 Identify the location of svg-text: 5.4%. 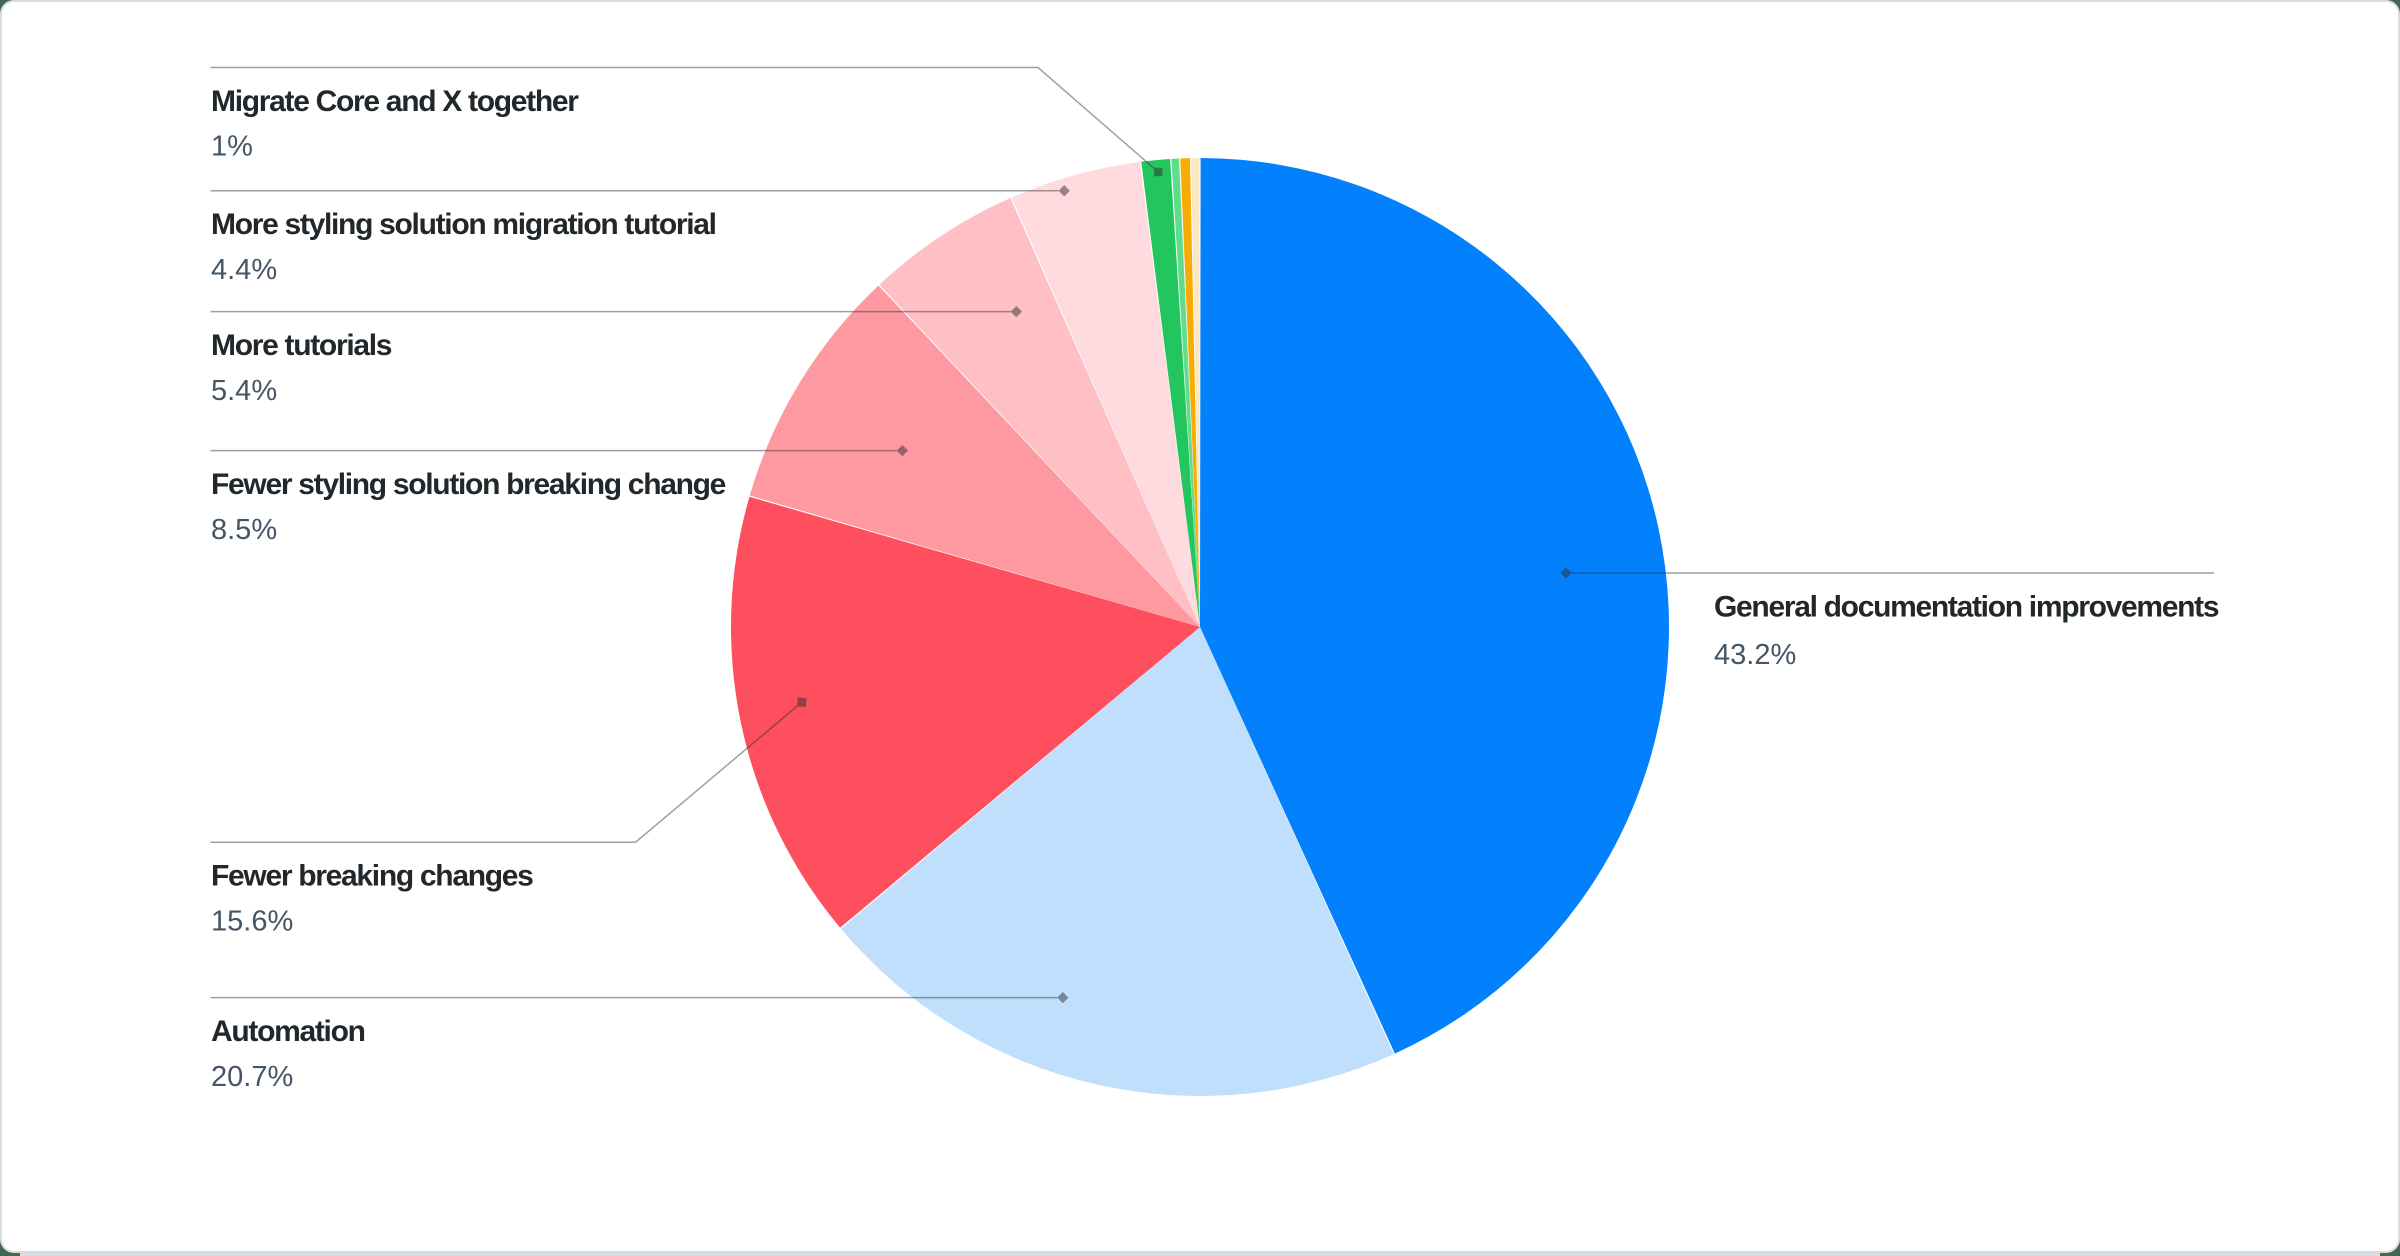
(244, 391).